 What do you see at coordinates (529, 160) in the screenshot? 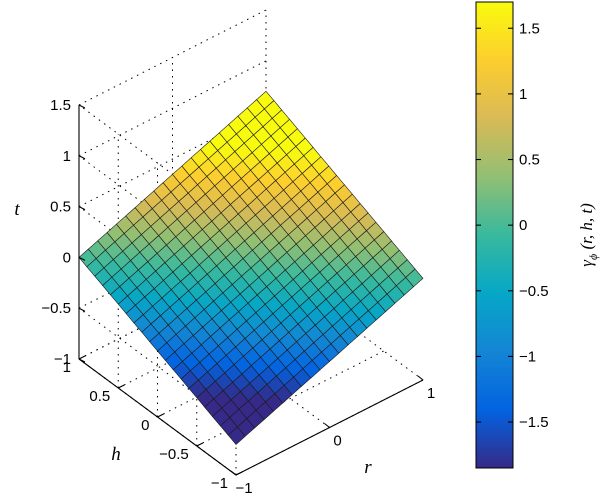
I see `colorbar-tick-label: 0.5` at bounding box center [529, 160].